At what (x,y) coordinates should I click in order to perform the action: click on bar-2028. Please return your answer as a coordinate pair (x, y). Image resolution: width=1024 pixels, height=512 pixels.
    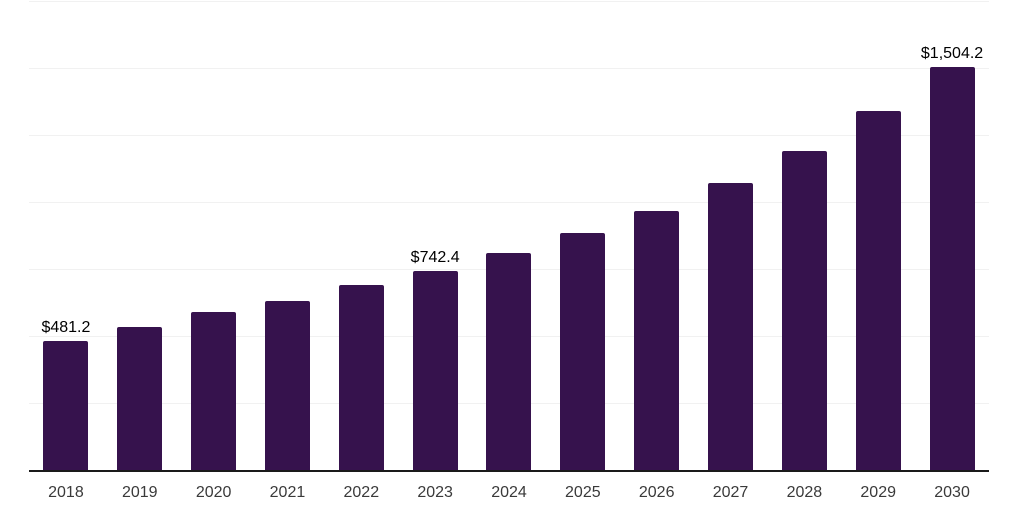
    Looking at the image, I should click on (804, 310).